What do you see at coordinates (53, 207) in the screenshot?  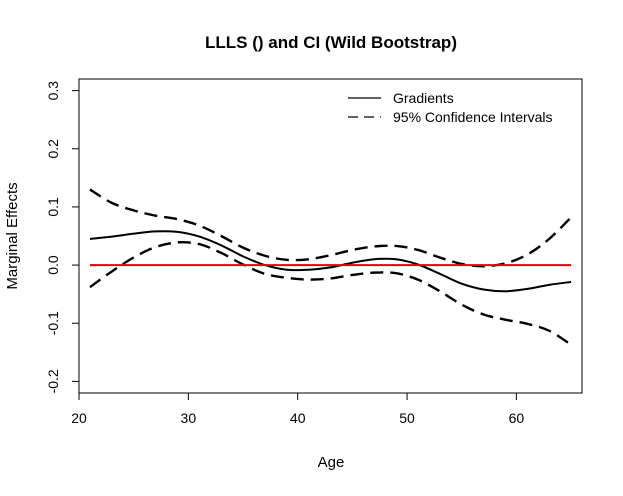 I see `y-tick-label: 0.1` at bounding box center [53, 207].